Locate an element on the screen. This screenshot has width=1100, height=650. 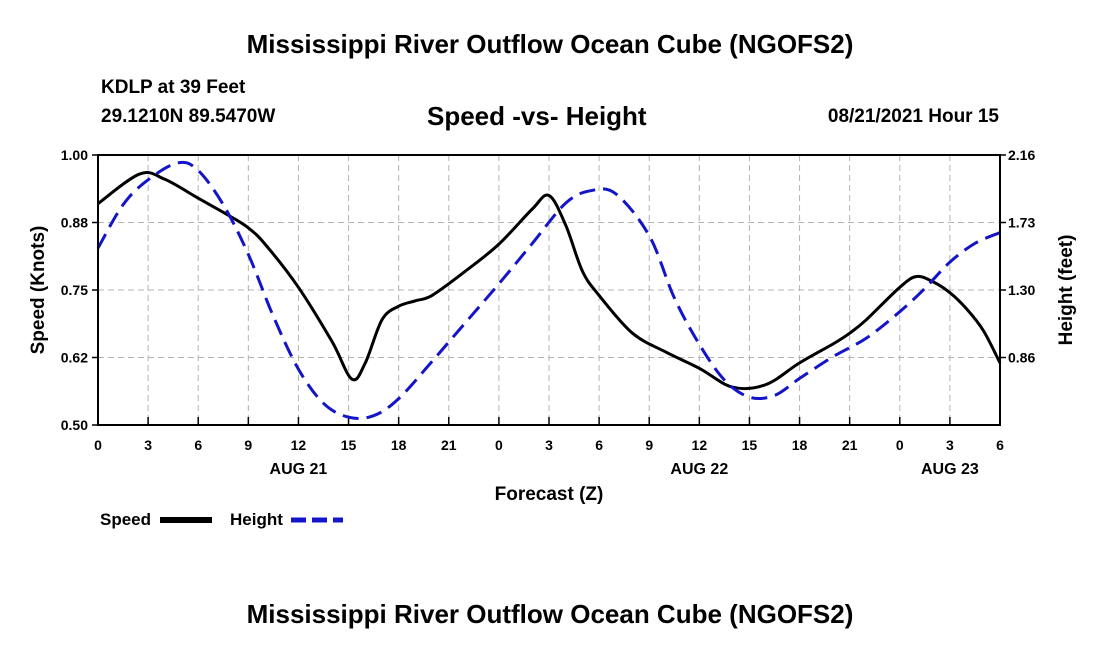
y-axis-label-right: Height (feet) is located at coordinates (1066, 290).